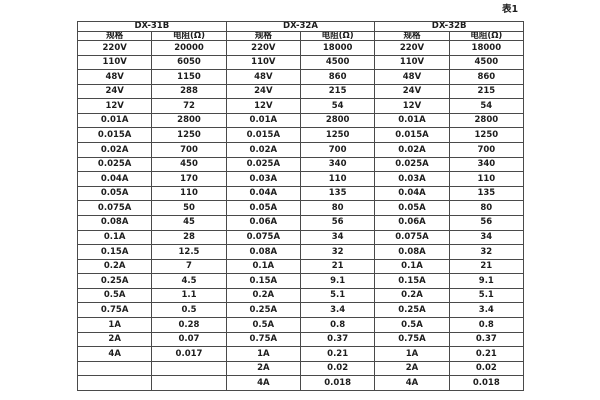  I want to click on table-row: 0.25A 4.5 0.15A 9.1 0.15A 9.1, so click(300, 281).